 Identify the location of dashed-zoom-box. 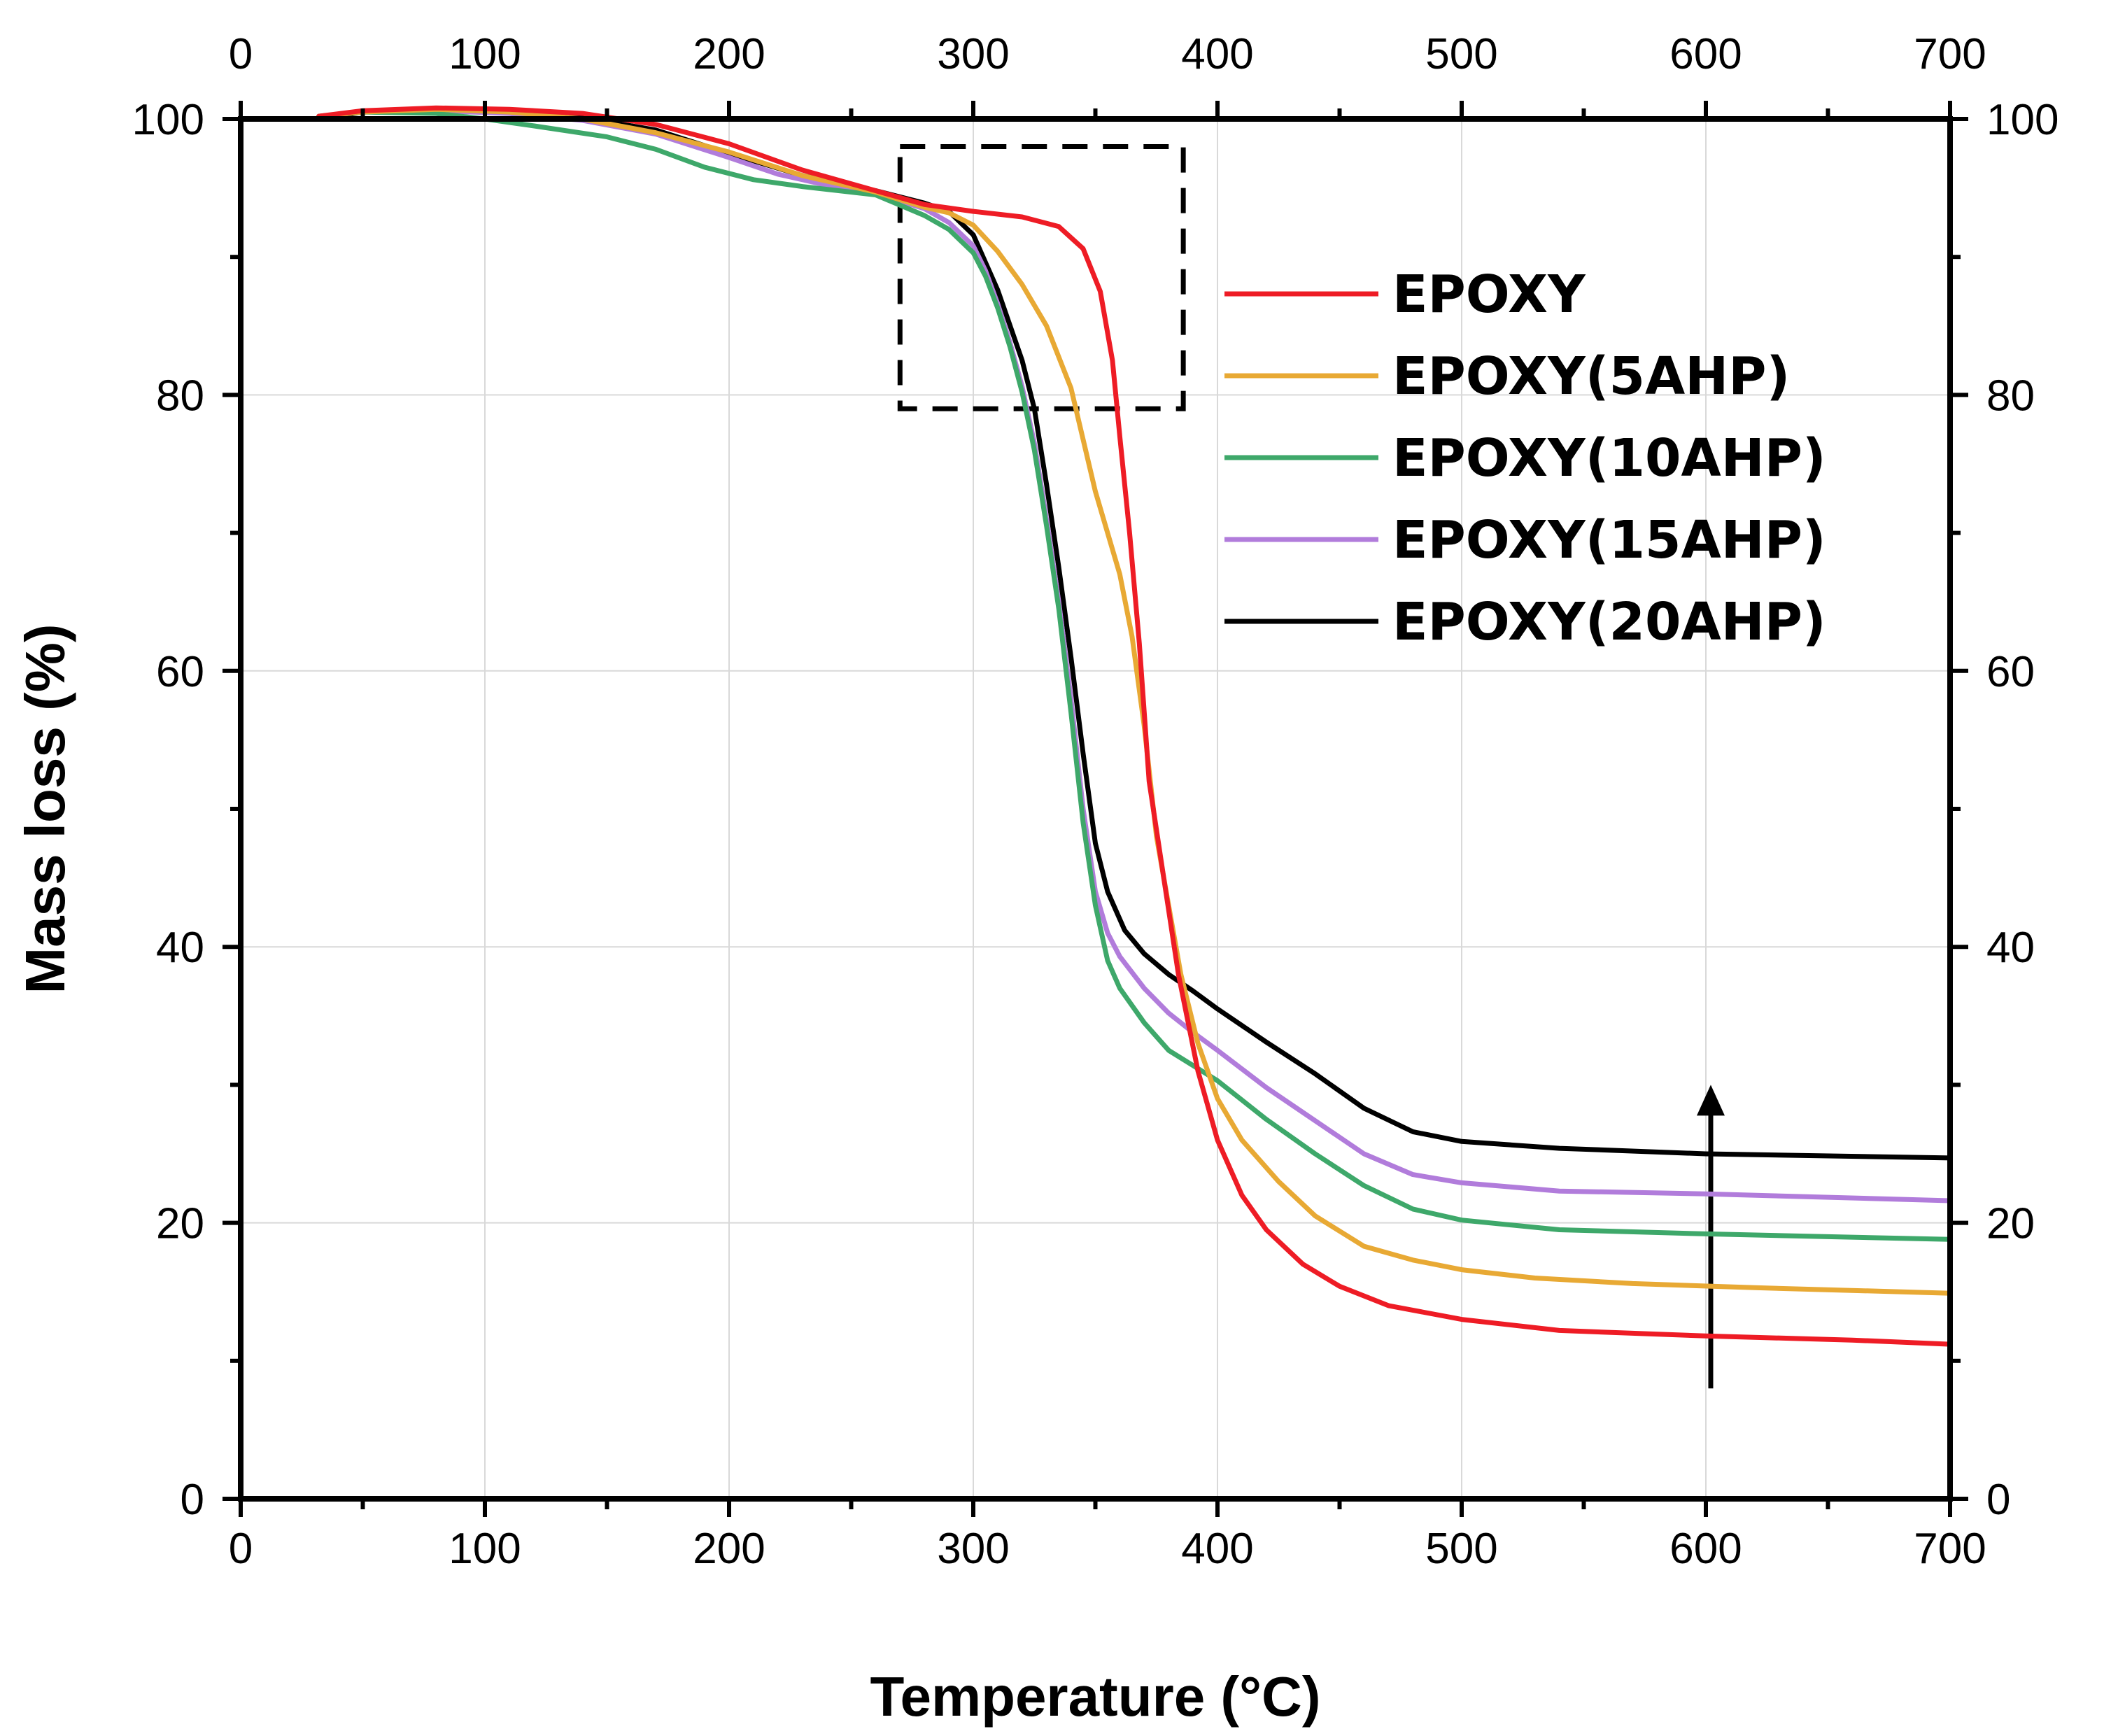
(1041, 277).